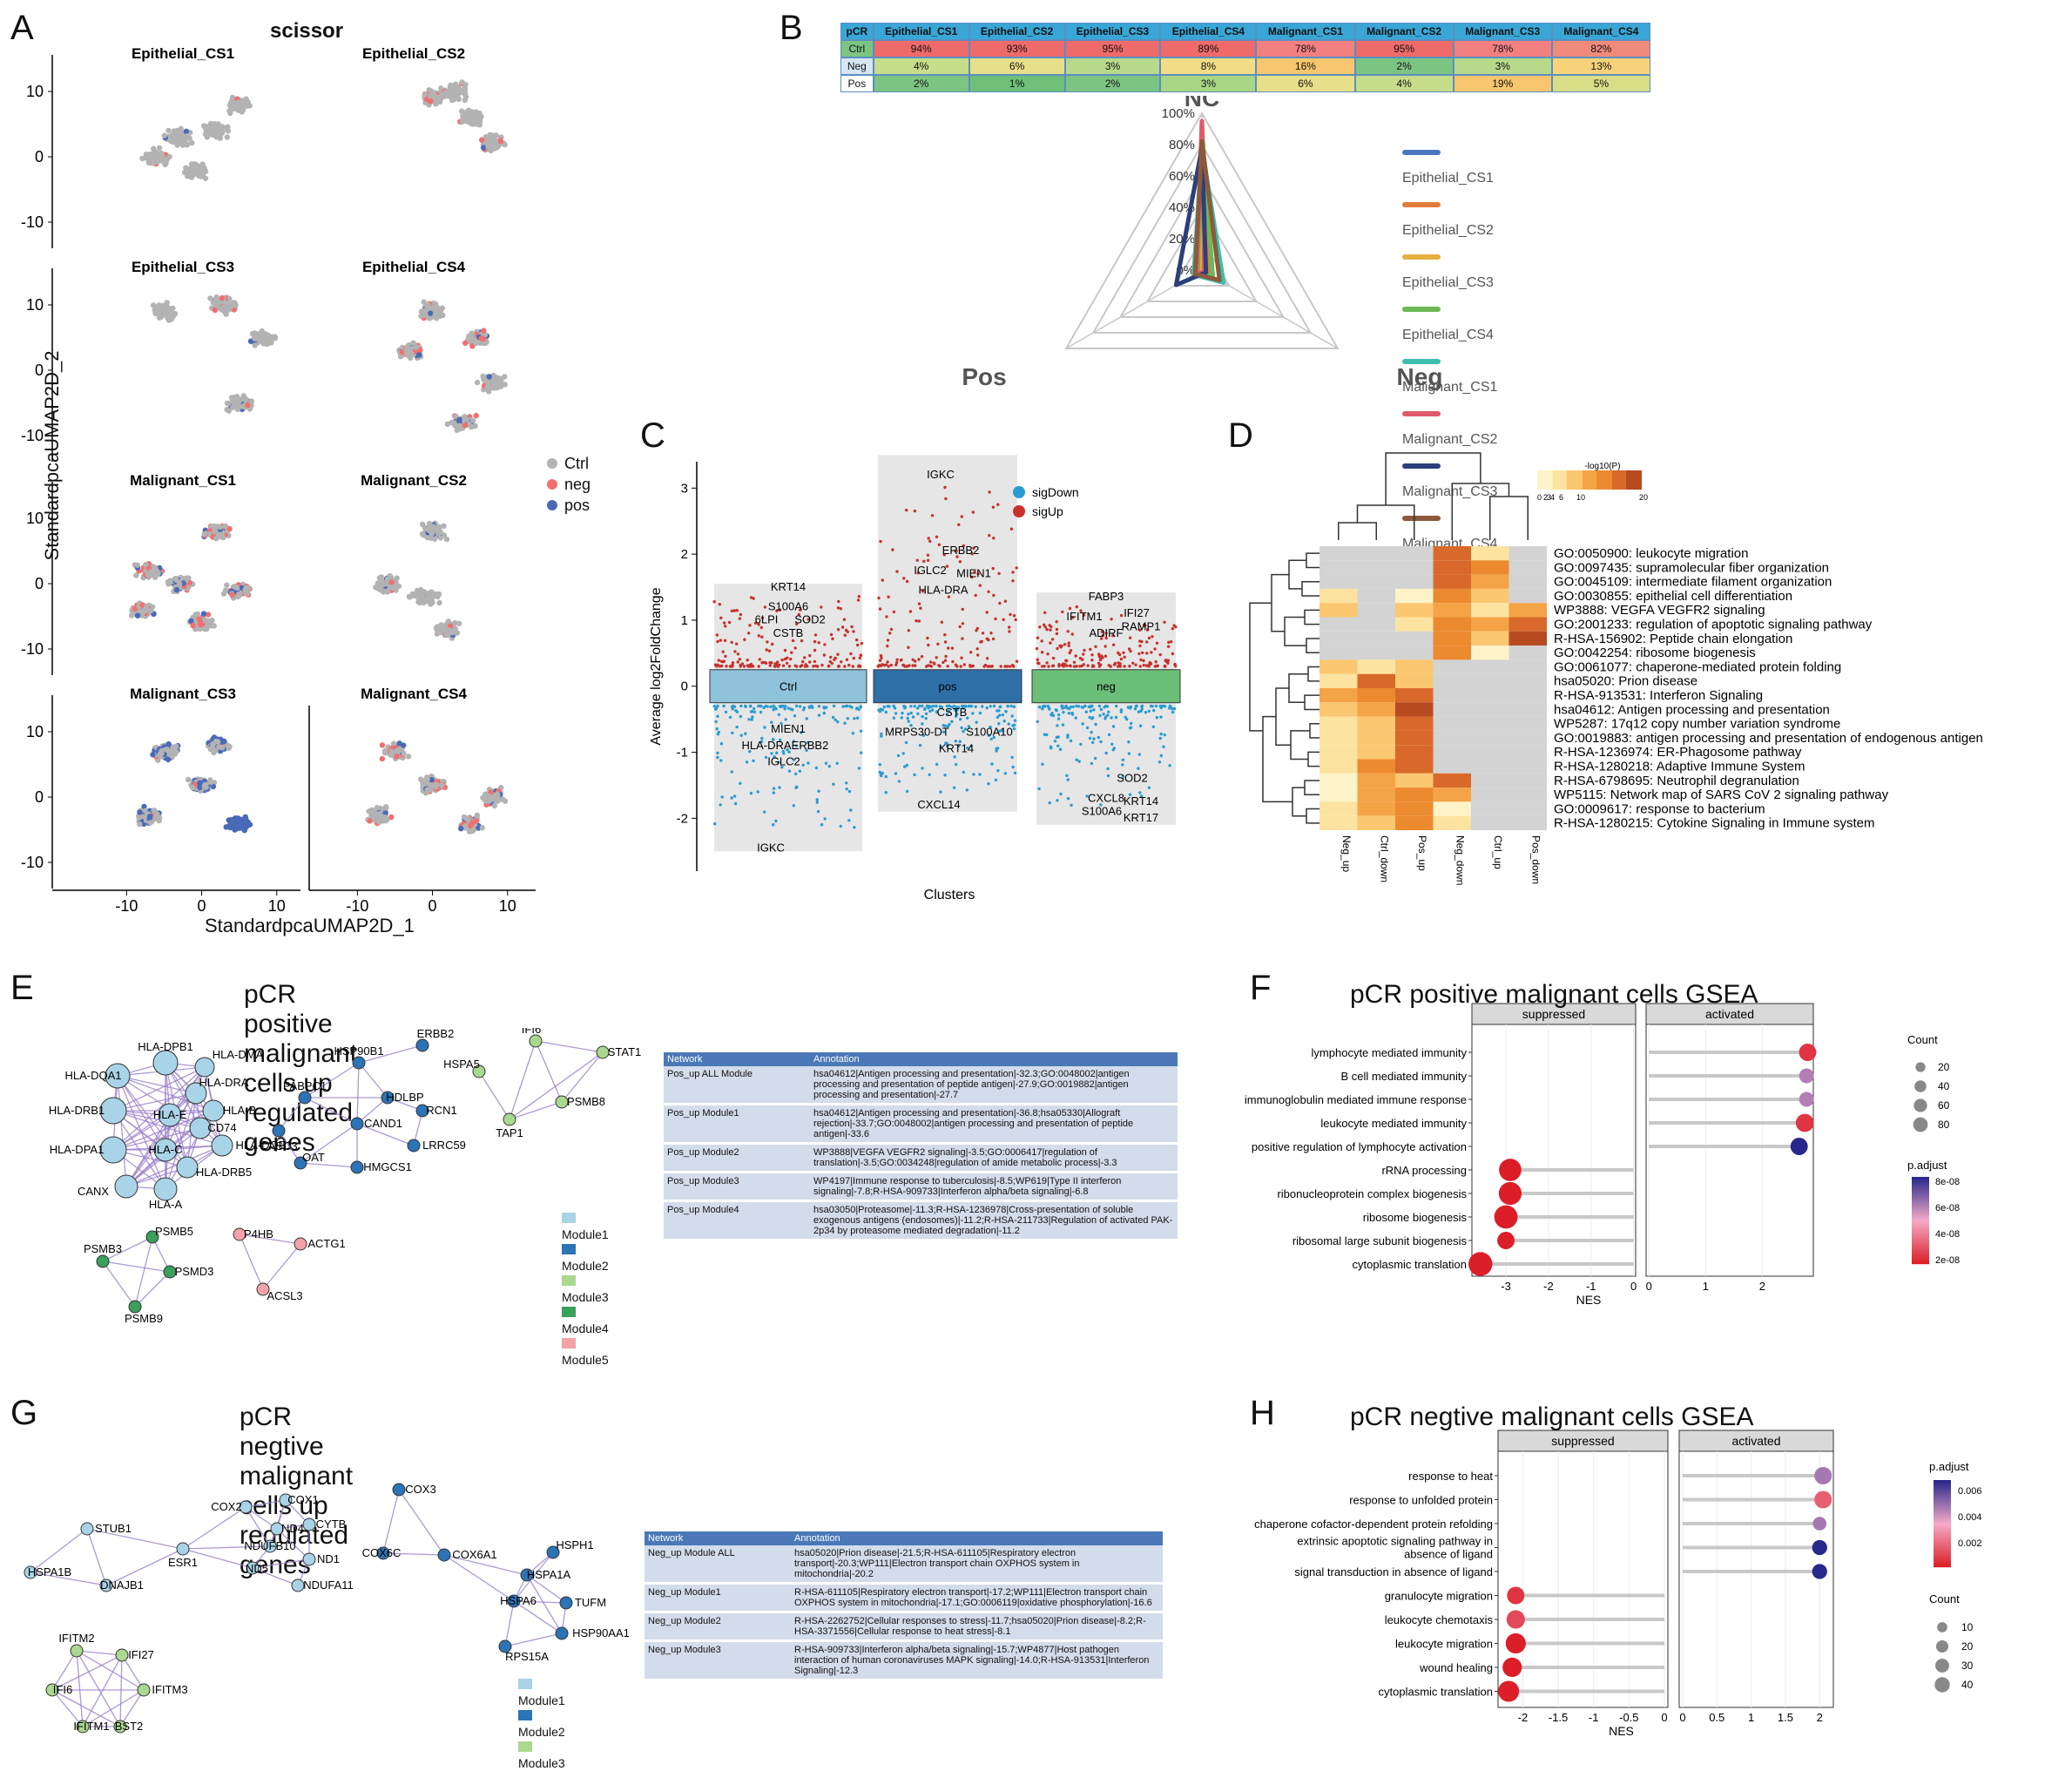  I want to click on module-legend-item: Module1, so click(585, 1226).